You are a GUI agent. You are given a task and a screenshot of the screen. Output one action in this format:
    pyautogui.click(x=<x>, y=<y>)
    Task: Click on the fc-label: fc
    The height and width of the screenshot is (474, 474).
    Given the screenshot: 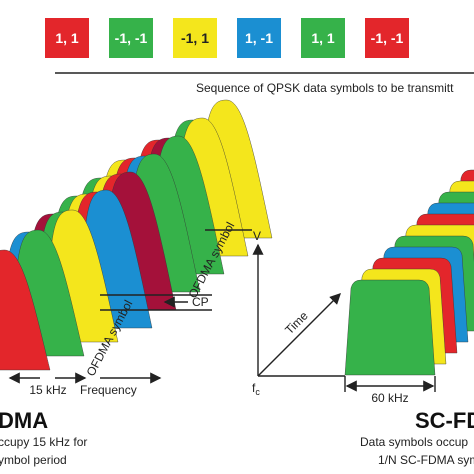 What is the action you would take?
    pyautogui.click(x=256, y=389)
    